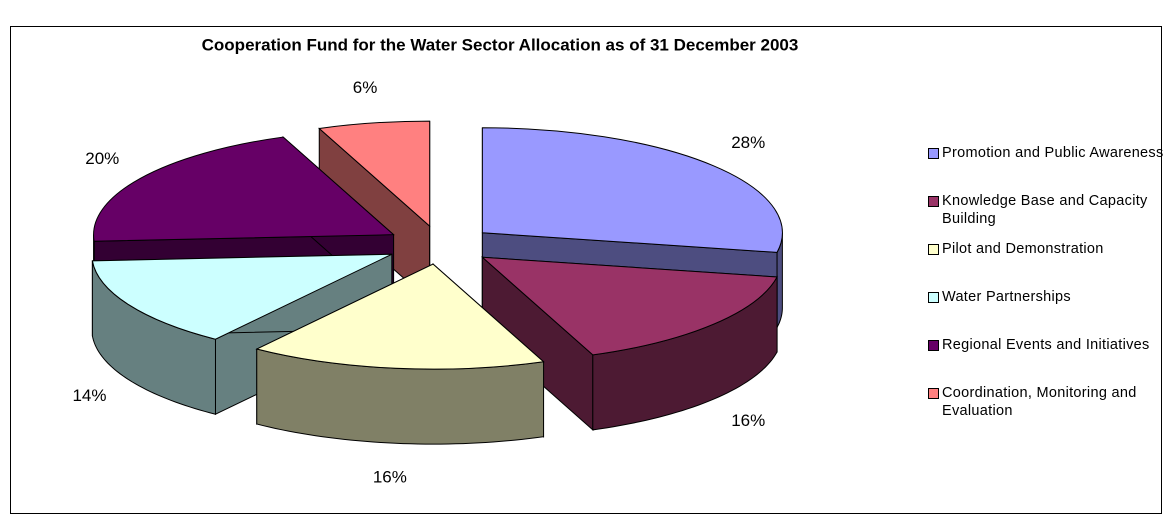  Describe the element at coordinates (1006, 297) in the screenshot. I see `legend-label: Water Partnerships` at that location.